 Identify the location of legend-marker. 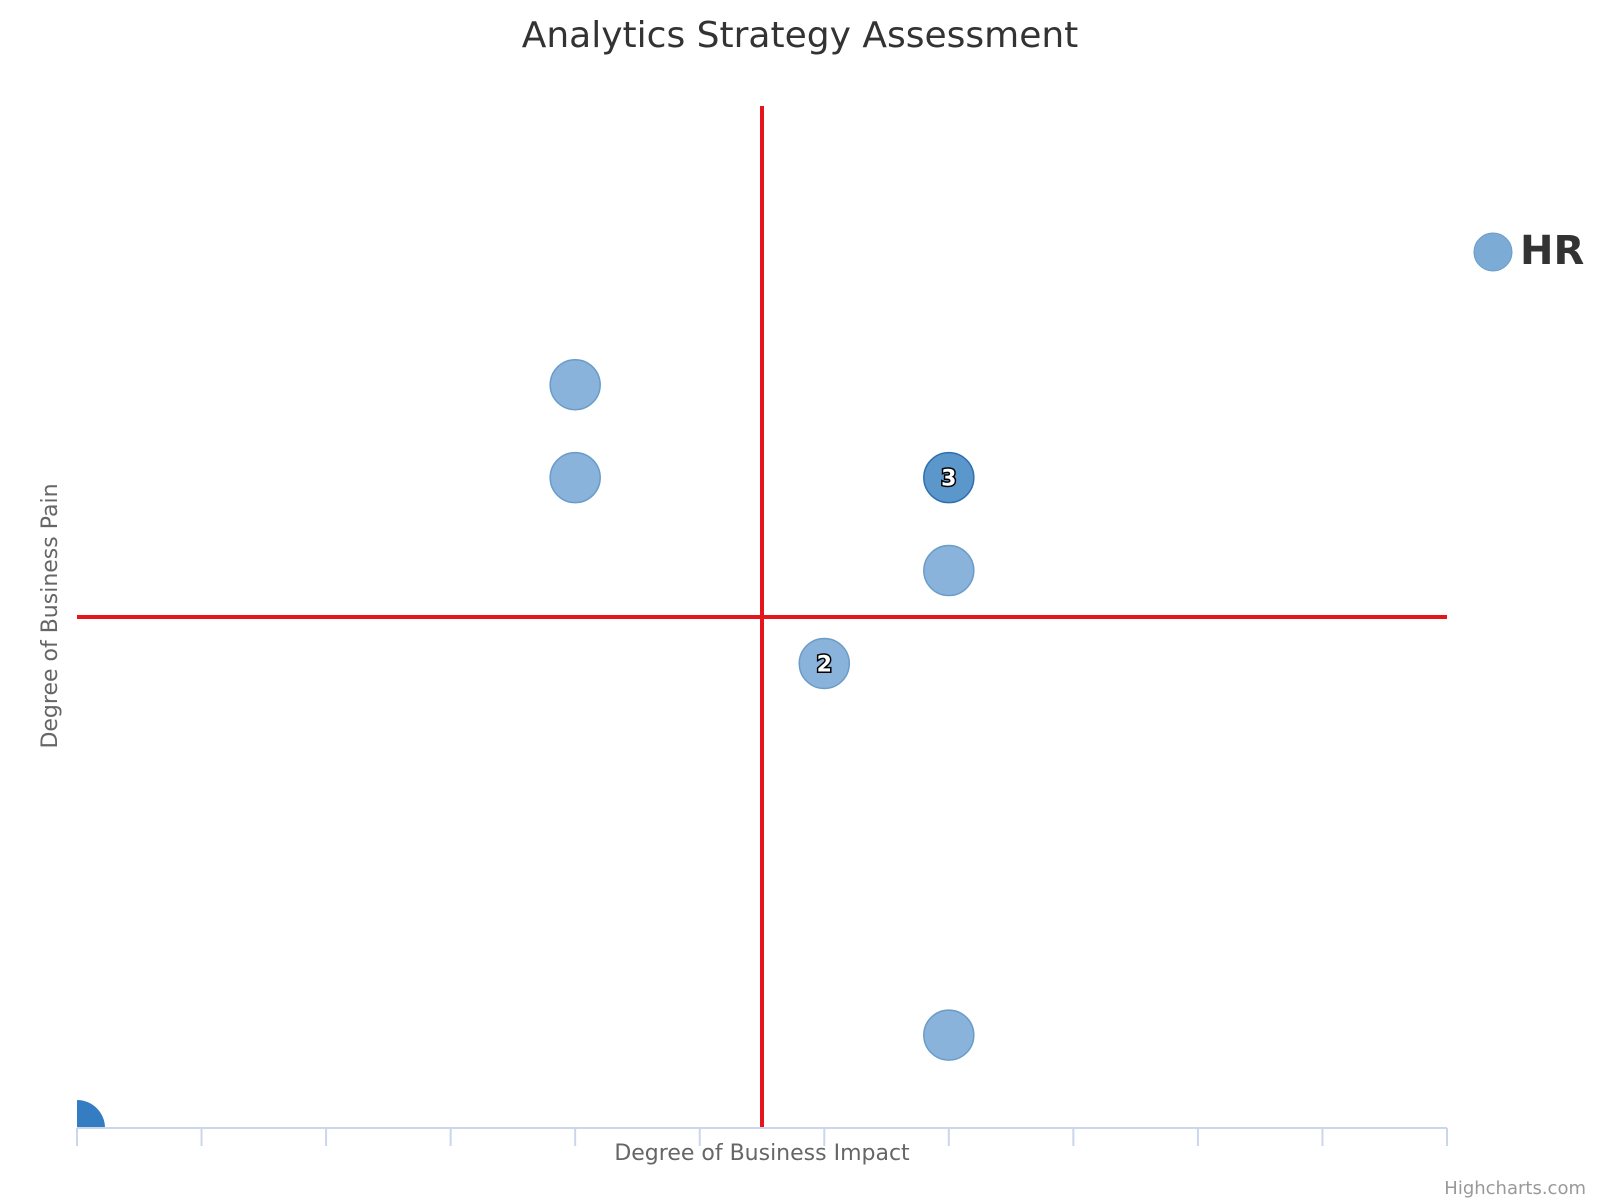
(1493, 252).